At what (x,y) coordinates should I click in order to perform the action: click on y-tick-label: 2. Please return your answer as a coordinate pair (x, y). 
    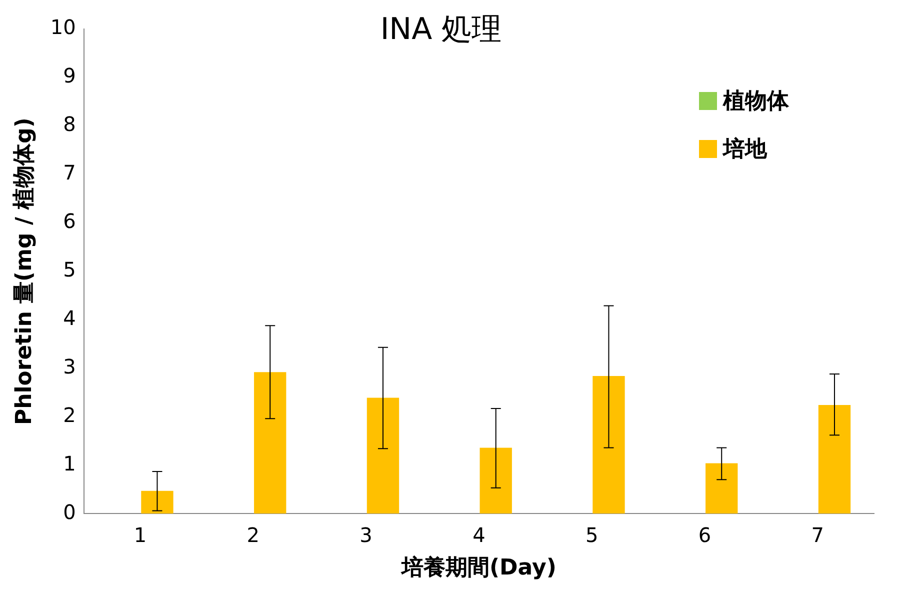
    Looking at the image, I should click on (69, 414).